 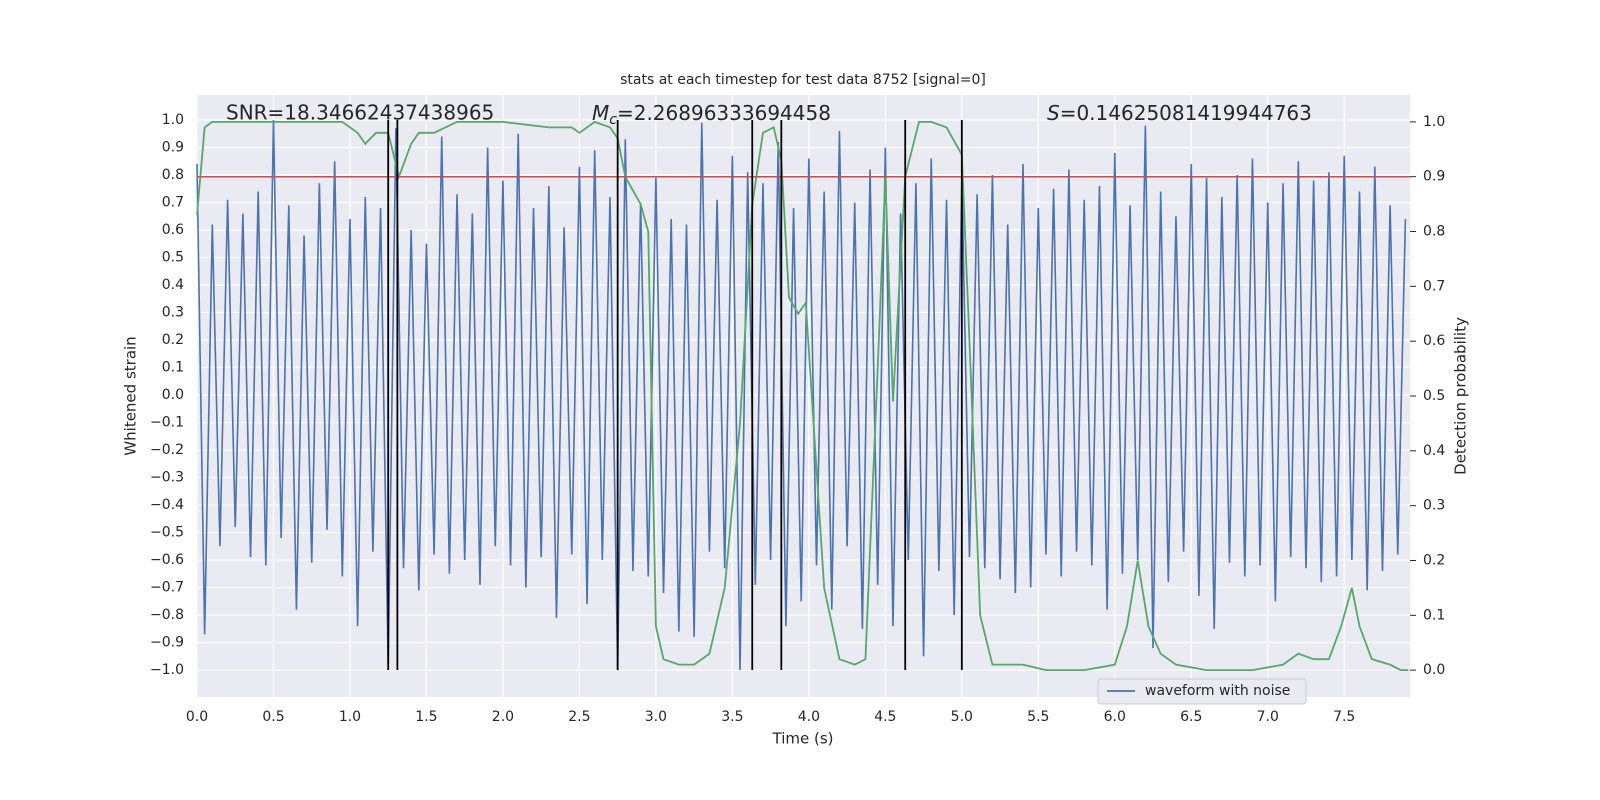 What do you see at coordinates (167, 615) in the screenshot?
I see `y-tick-label: −0.8` at bounding box center [167, 615].